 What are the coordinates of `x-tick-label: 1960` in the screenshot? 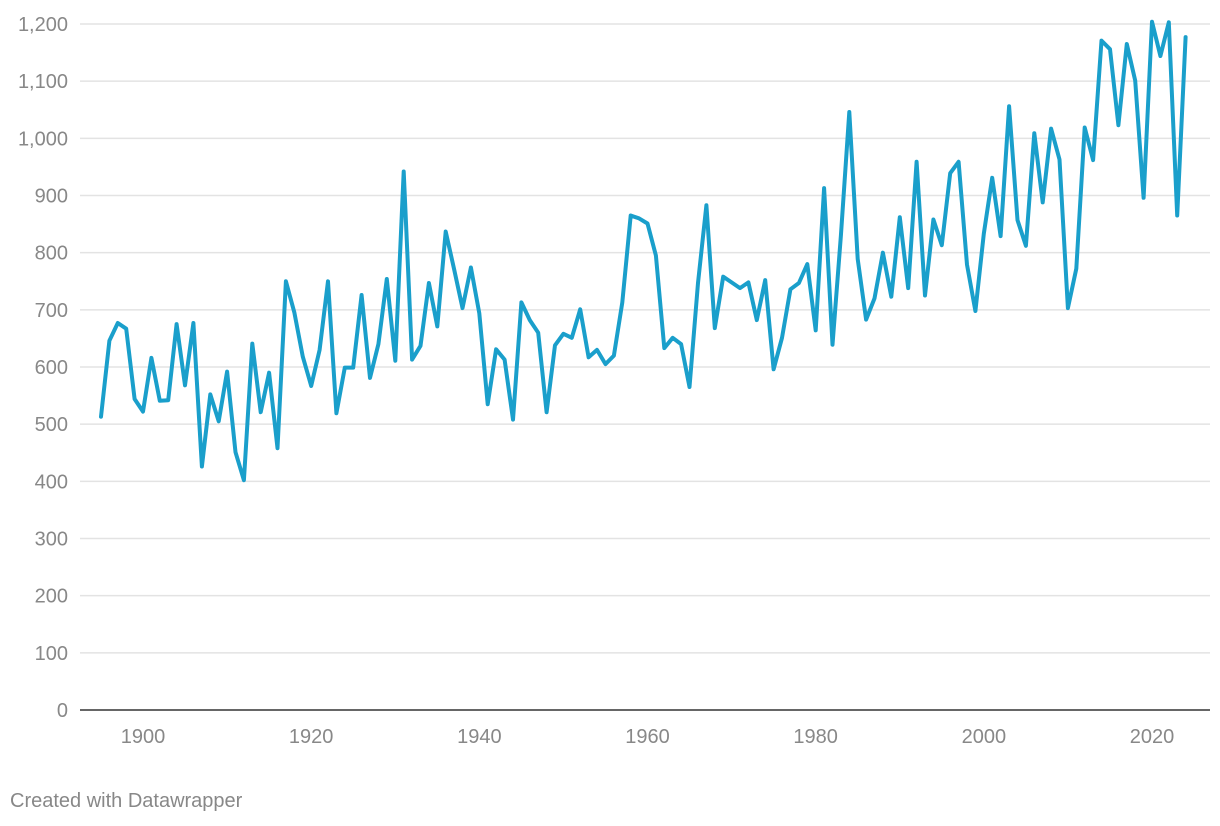 It's located at (647, 737).